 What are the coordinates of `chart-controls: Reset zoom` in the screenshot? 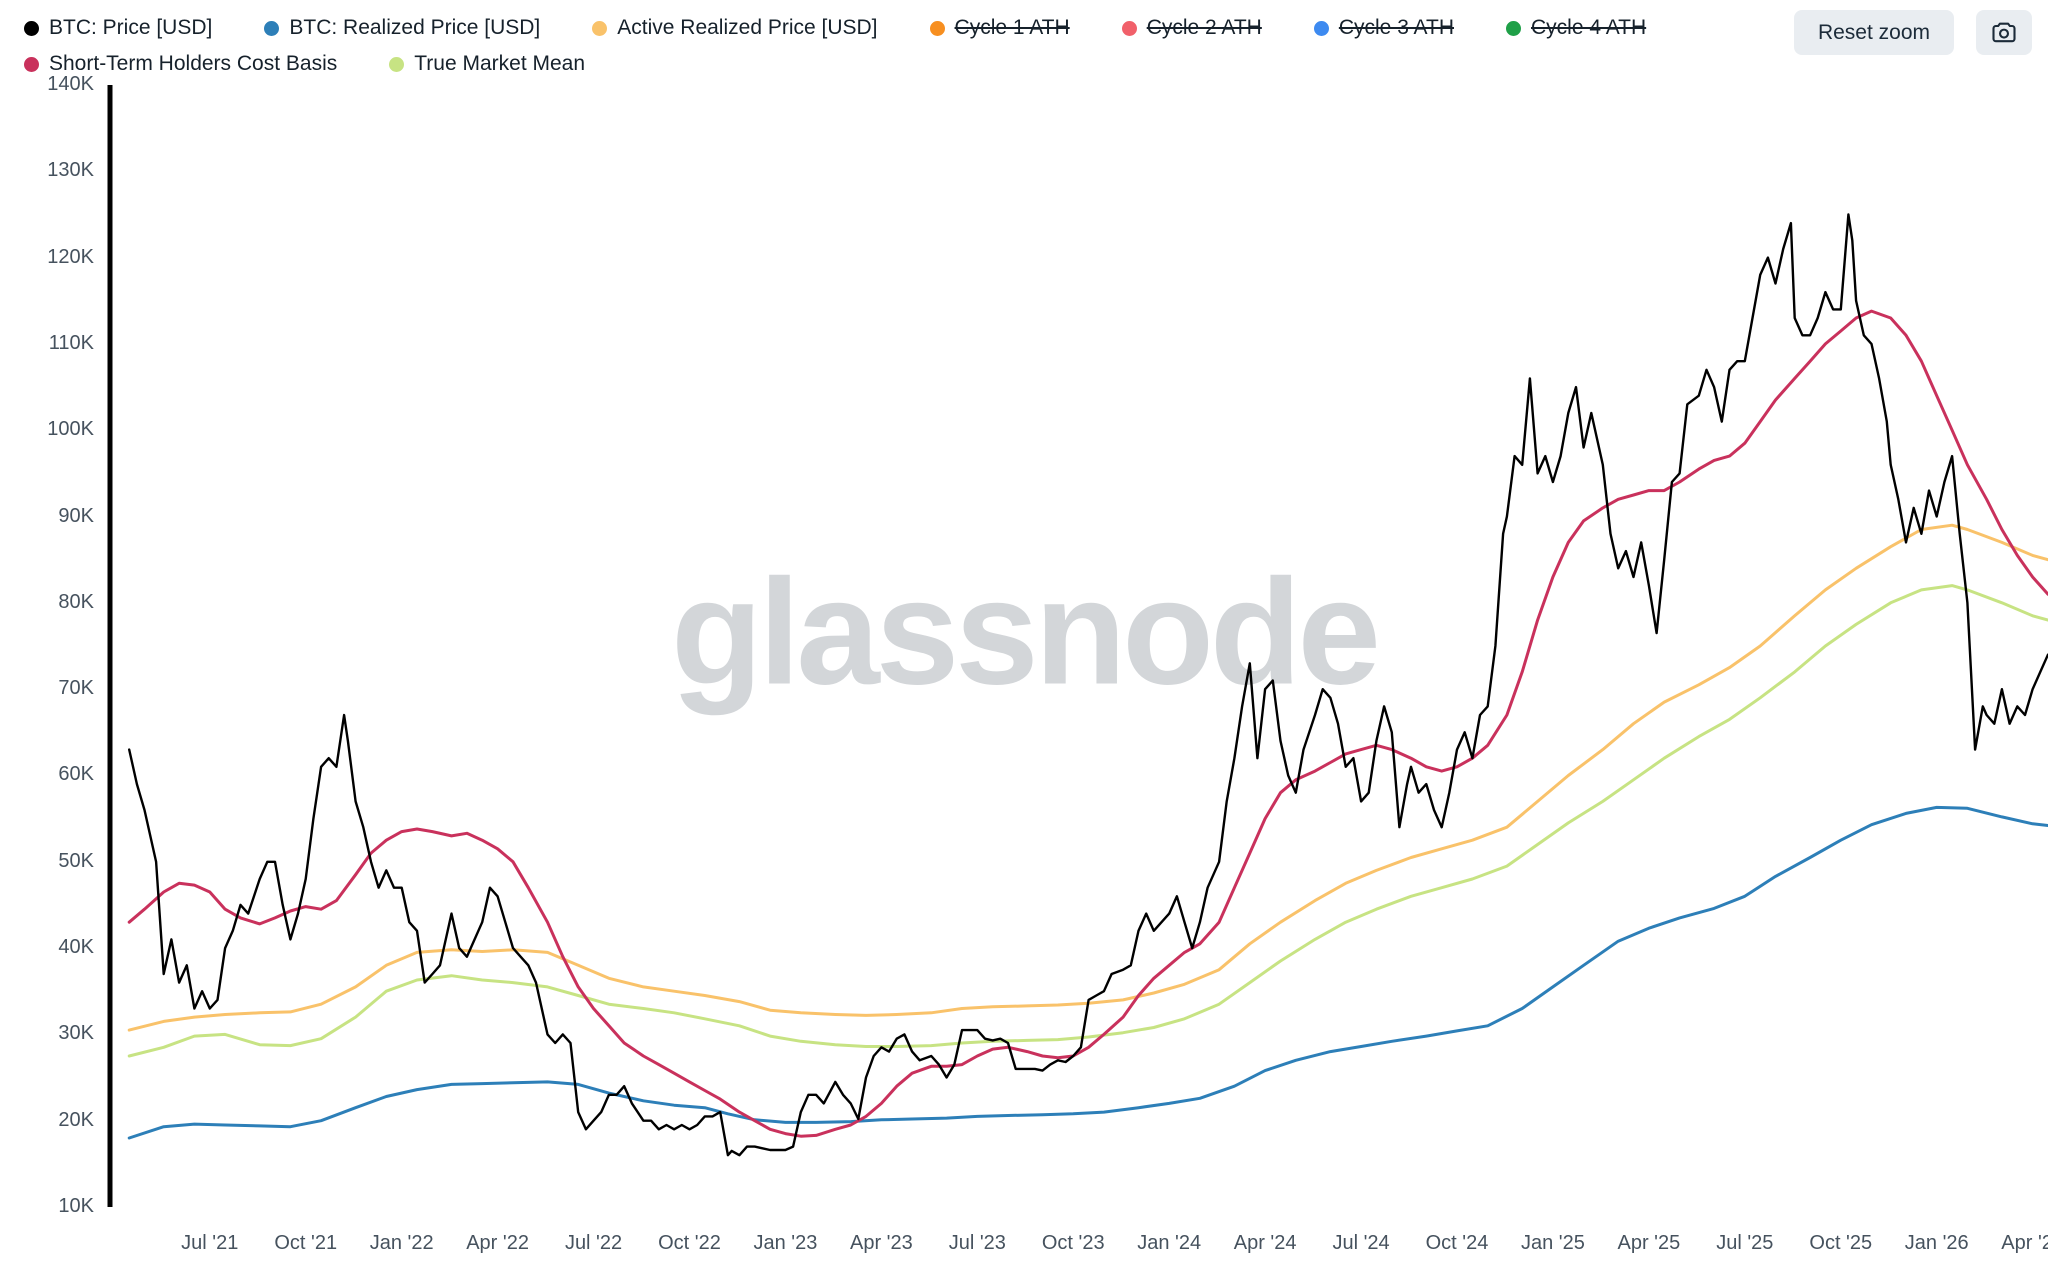 It's located at (1912, 32).